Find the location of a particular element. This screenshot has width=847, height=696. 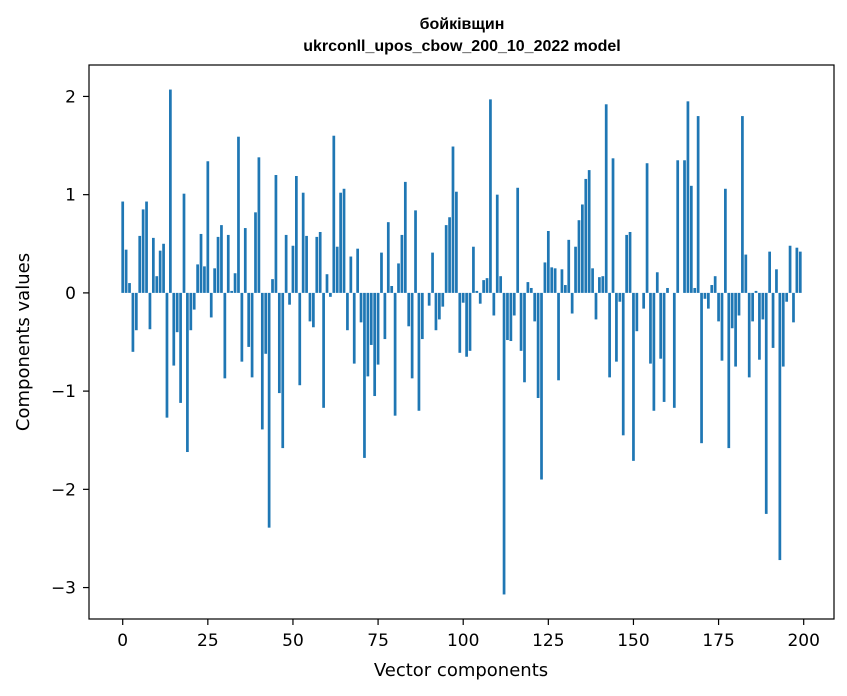

x-tick-label: 100 is located at coordinates (463, 641).